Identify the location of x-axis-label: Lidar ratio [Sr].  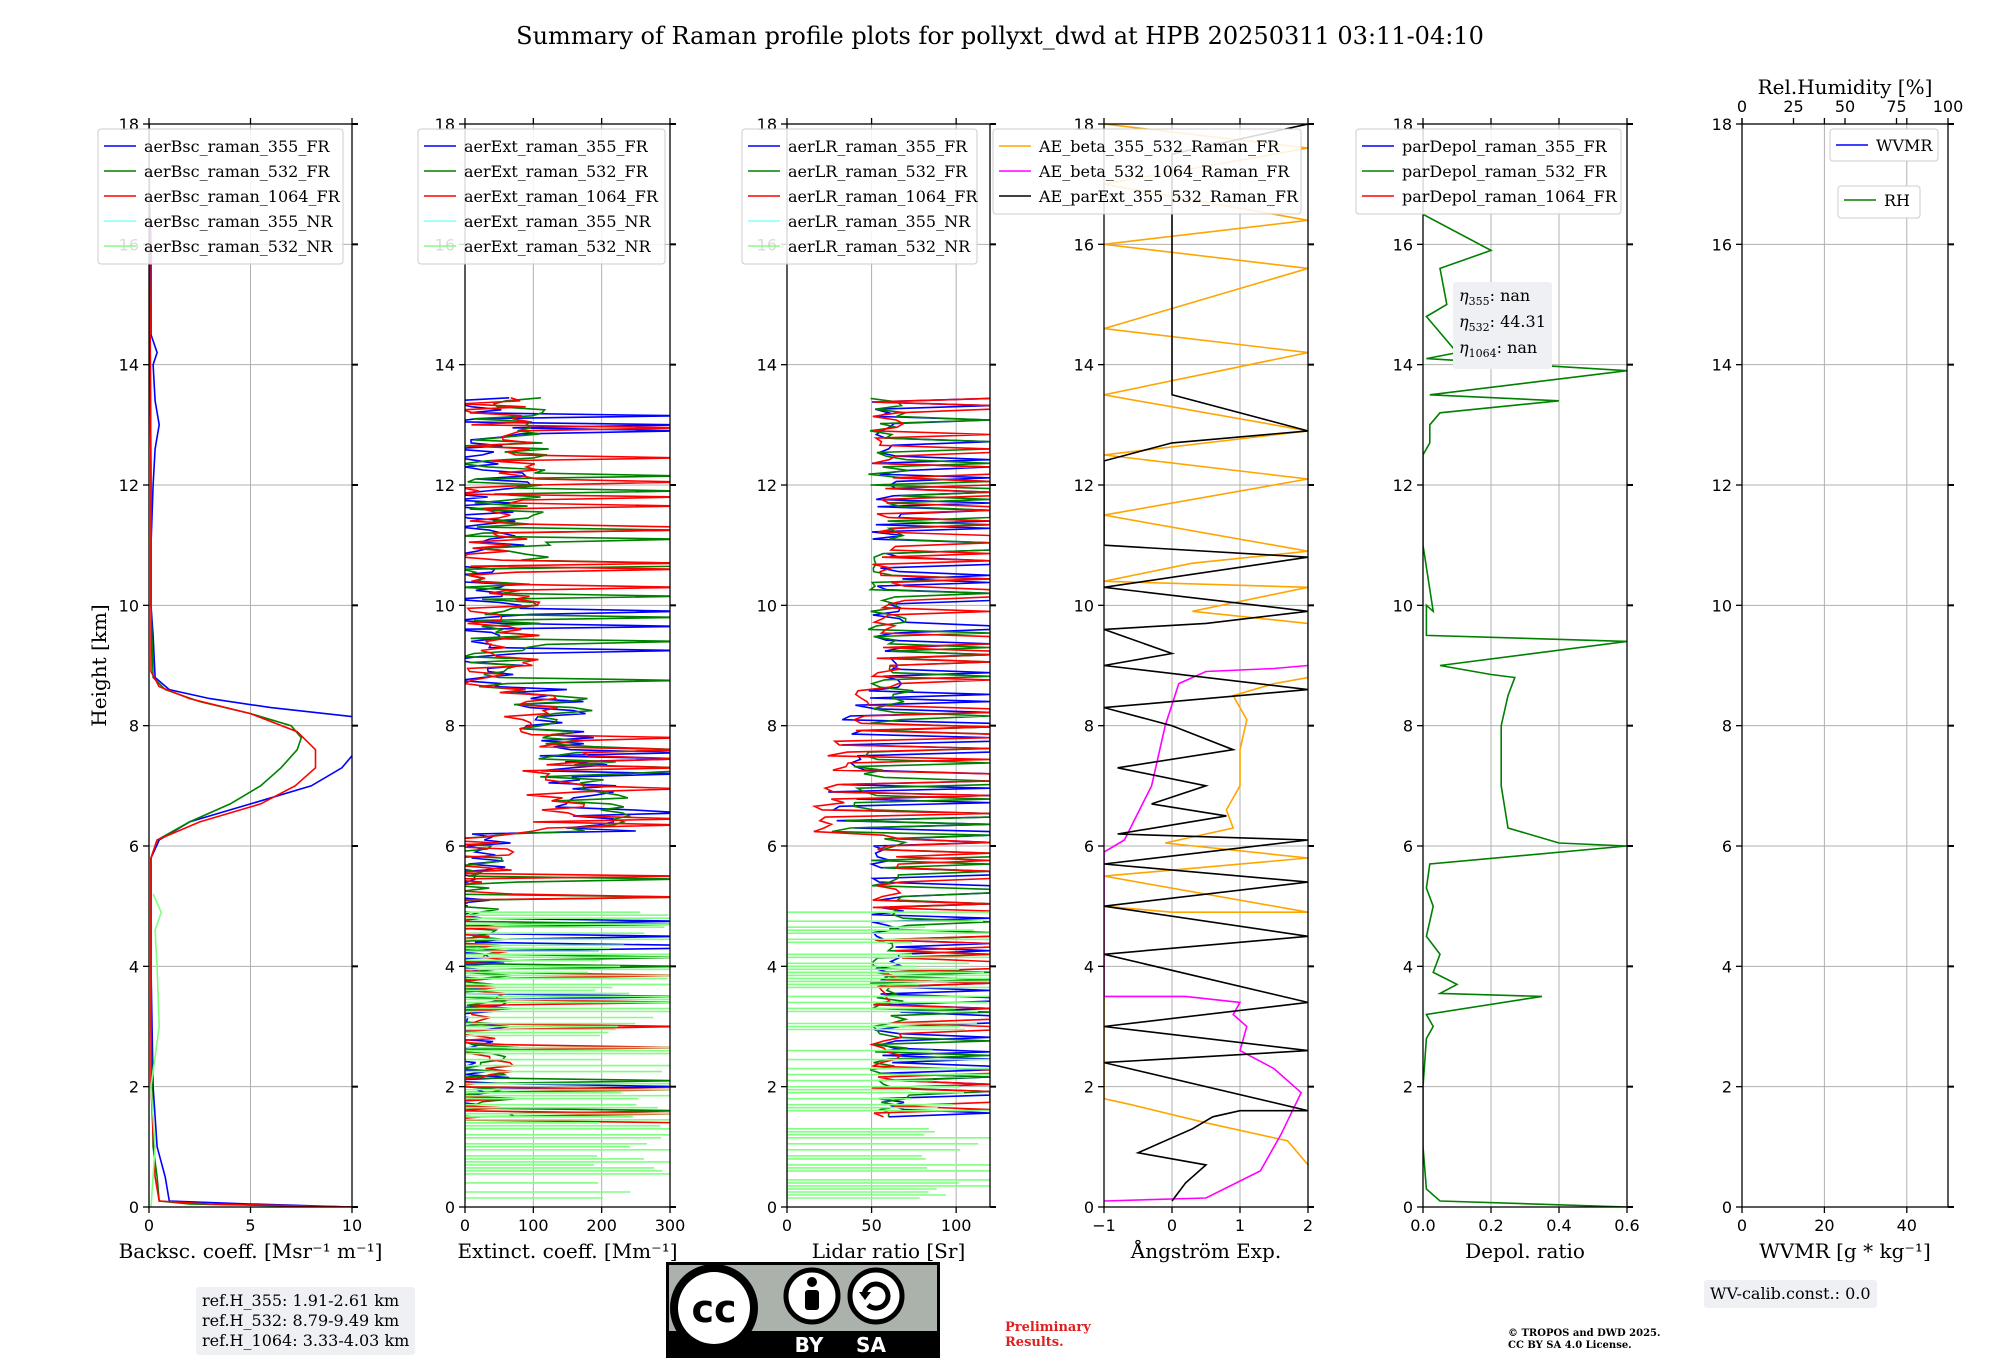
(889, 1251).